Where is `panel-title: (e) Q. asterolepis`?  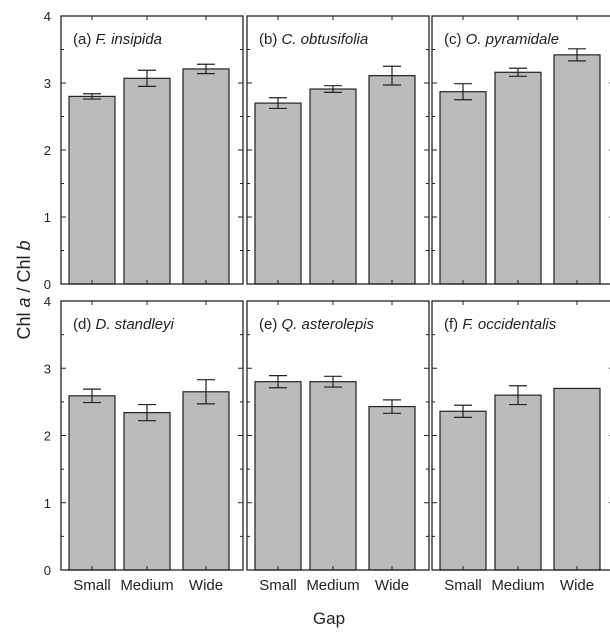
panel-title: (e) Q. asterolepis is located at coordinates (317, 324).